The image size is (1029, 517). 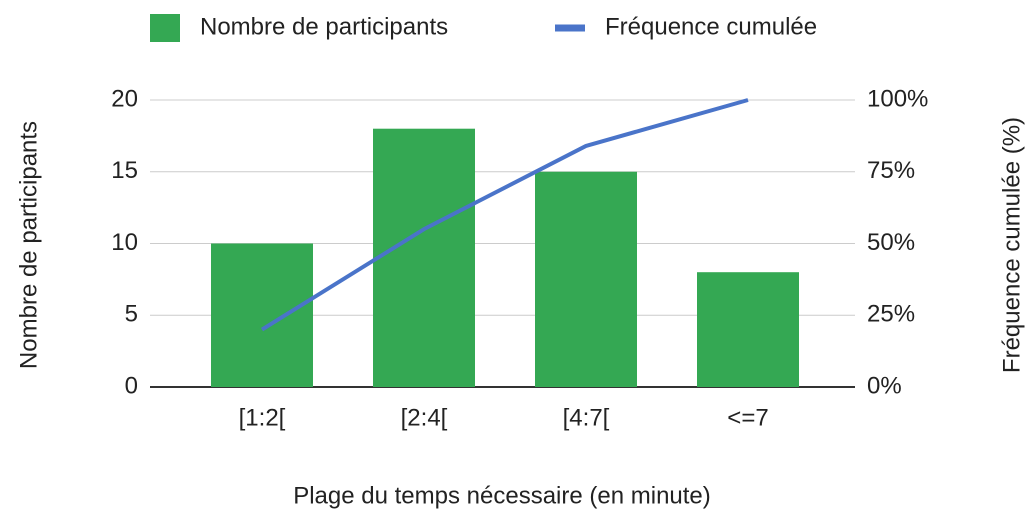 What do you see at coordinates (884, 385) in the screenshot?
I see `y2-tick-label: 0%` at bounding box center [884, 385].